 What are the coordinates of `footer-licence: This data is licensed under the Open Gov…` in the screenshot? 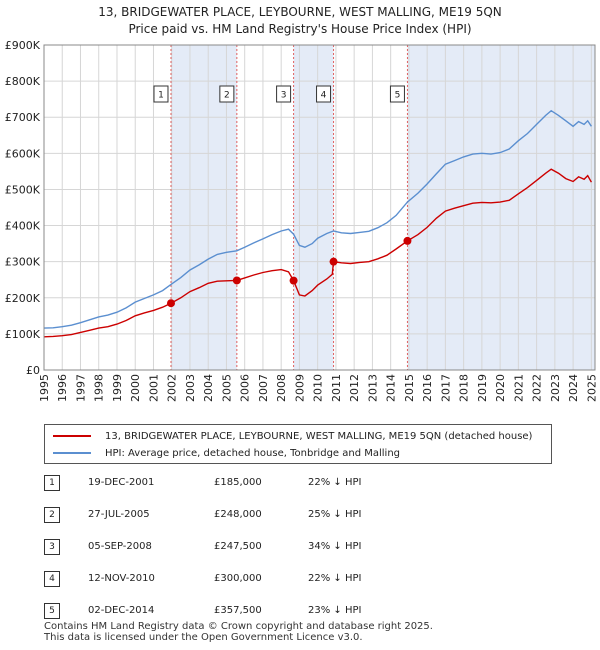 It's located at (203, 637).